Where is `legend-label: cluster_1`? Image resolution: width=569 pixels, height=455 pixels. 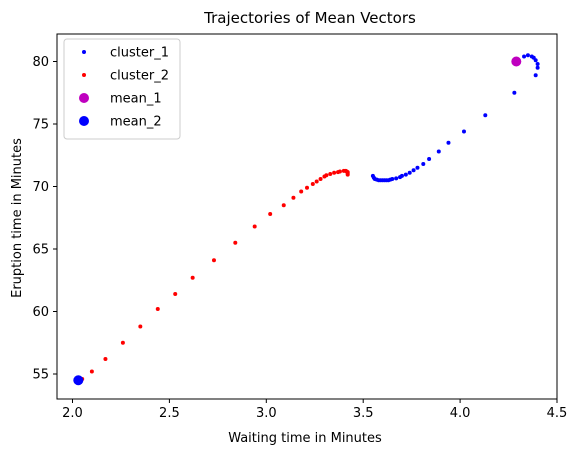
legend-label: cluster_1 is located at coordinates (139, 53).